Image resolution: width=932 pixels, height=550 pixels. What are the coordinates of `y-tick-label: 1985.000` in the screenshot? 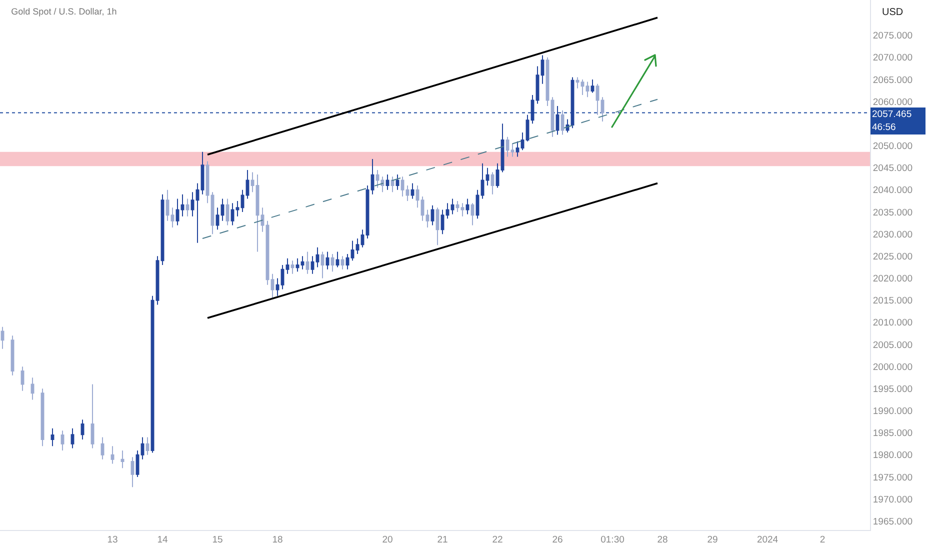 It's located at (892, 434).